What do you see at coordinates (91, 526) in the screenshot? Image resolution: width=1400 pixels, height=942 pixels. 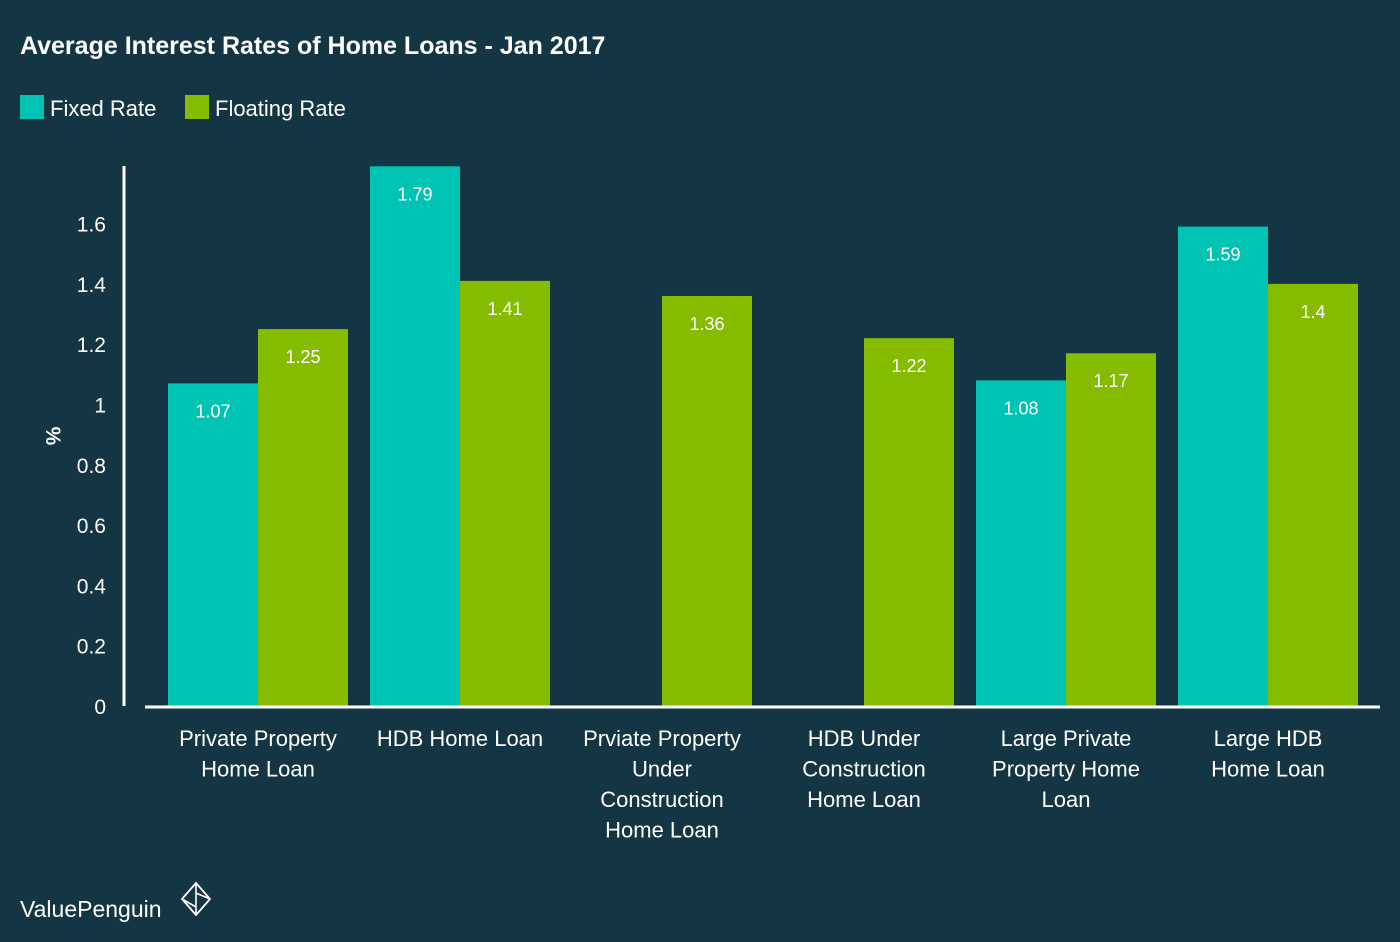 I see `y-tick-label: 0.6` at bounding box center [91, 526].